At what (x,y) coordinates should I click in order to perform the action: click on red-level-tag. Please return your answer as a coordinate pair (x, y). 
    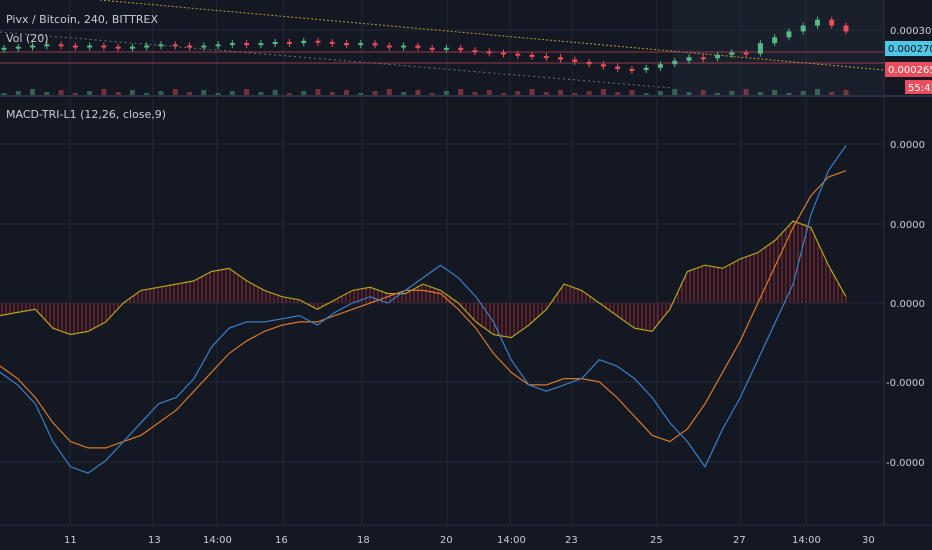
    Looking at the image, I should click on (908, 69).